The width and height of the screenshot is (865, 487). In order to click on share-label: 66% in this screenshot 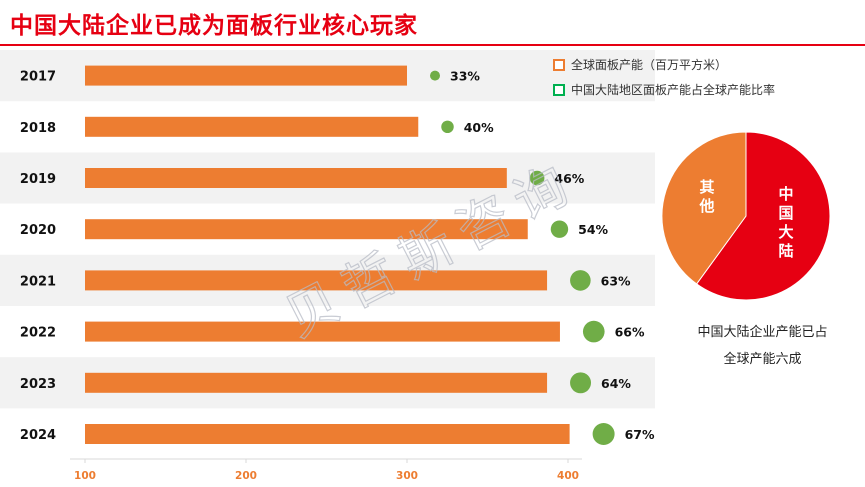, I will do `click(630, 332)`.